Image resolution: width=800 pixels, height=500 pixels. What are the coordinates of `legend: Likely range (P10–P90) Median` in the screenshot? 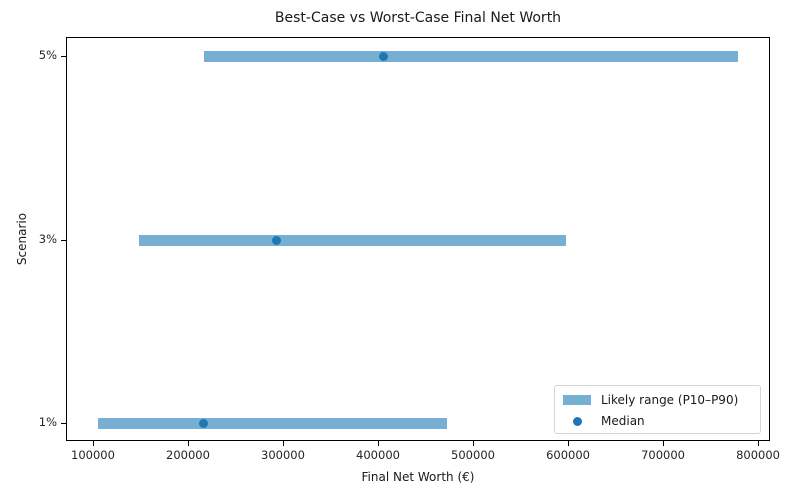 It's located at (657, 409).